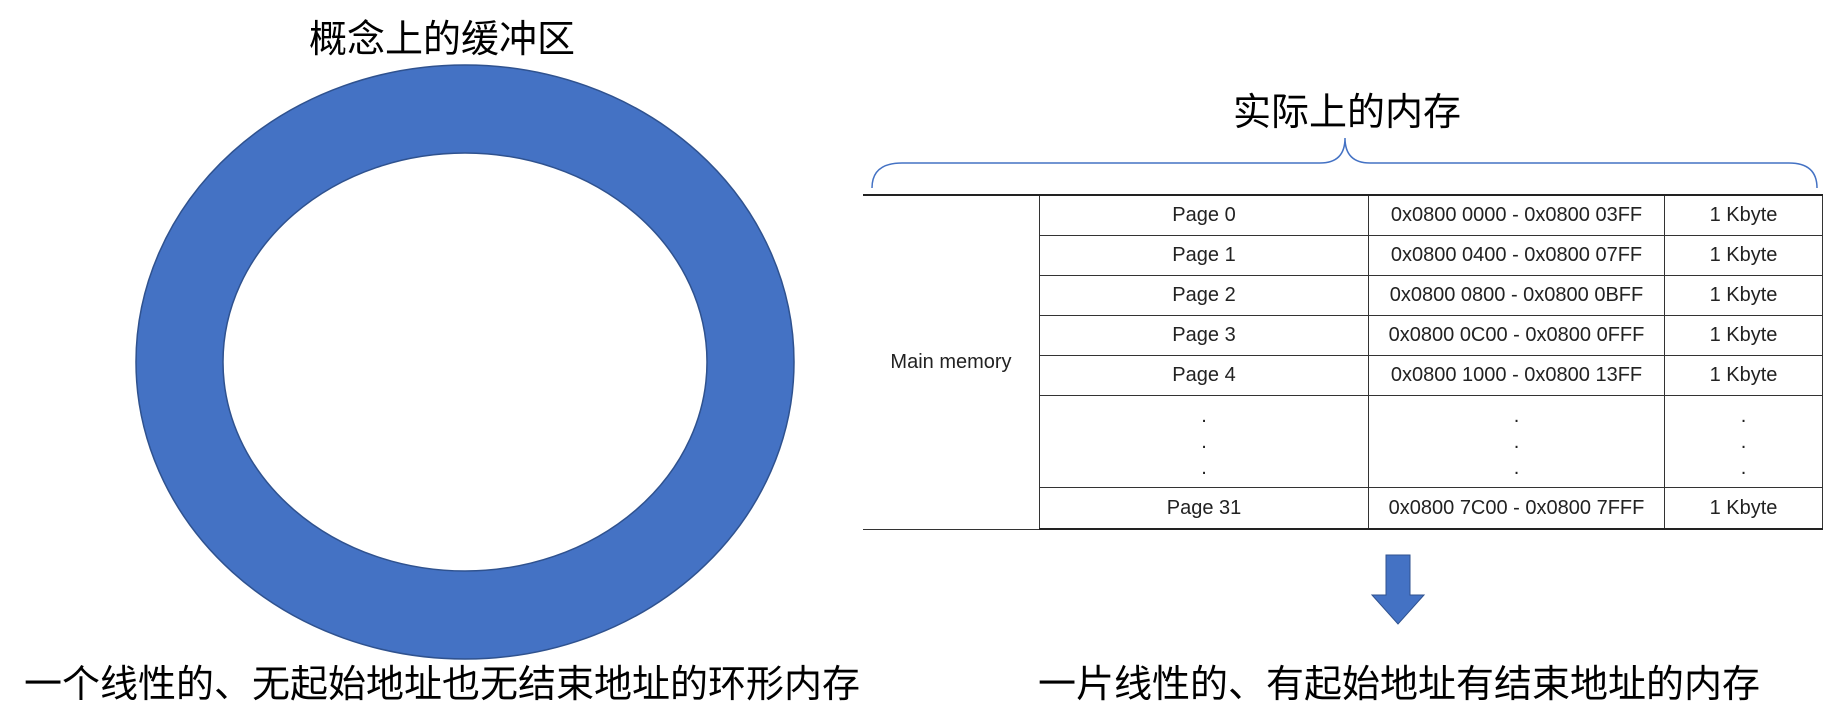 The width and height of the screenshot is (1823, 727). What do you see at coordinates (1516, 255) in the screenshot?
I see `address-range-cell: 0x0800 0400 - 0x0800 07FF` at bounding box center [1516, 255].